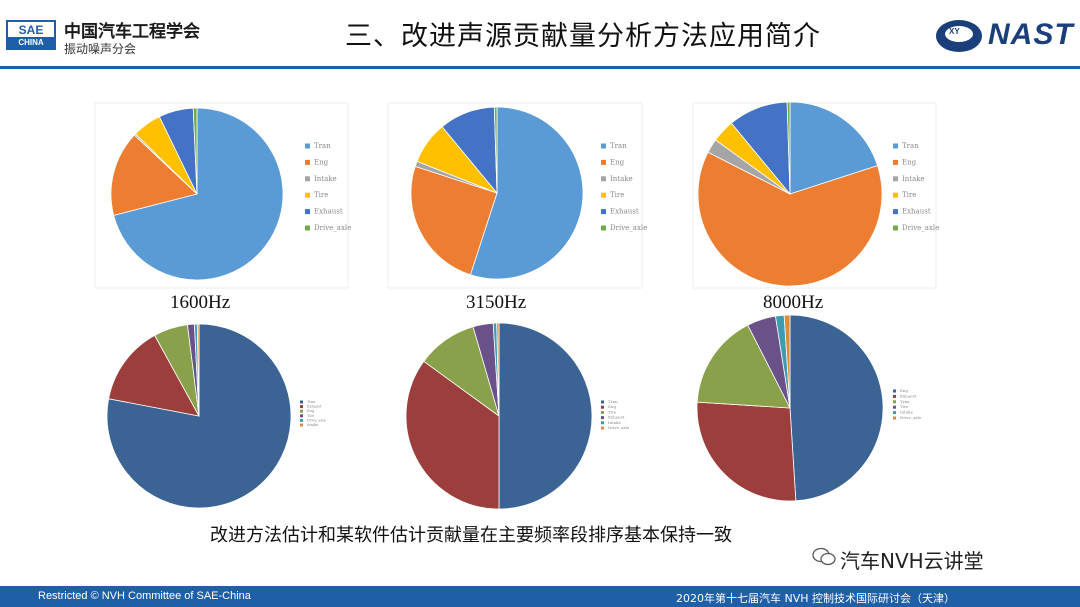  I want to click on org-subtitle: 振动噪声分会, so click(100, 49).